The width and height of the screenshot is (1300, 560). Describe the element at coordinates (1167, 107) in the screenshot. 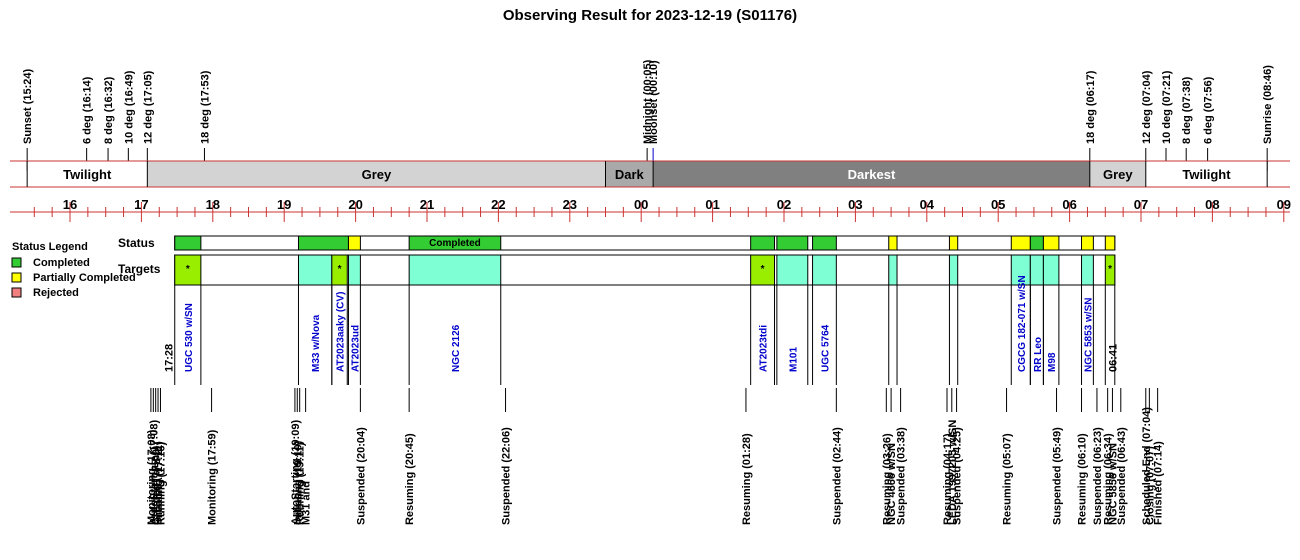

I see `sky-event-label: 10 deg (07:21)` at that location.